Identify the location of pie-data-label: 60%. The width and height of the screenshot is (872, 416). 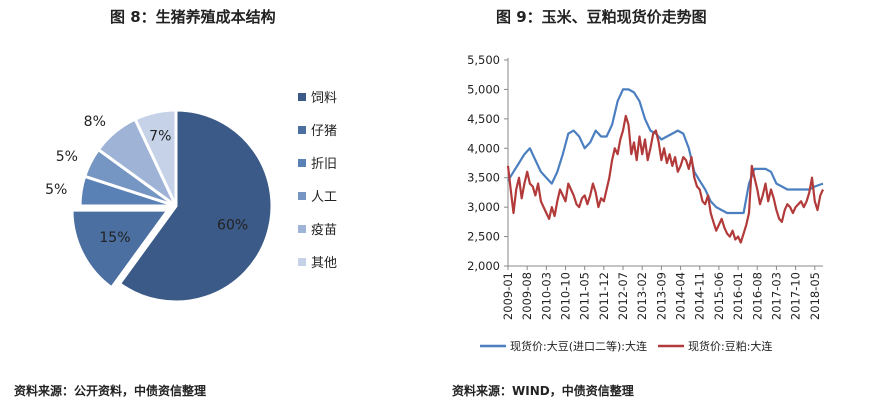
(232, 225).